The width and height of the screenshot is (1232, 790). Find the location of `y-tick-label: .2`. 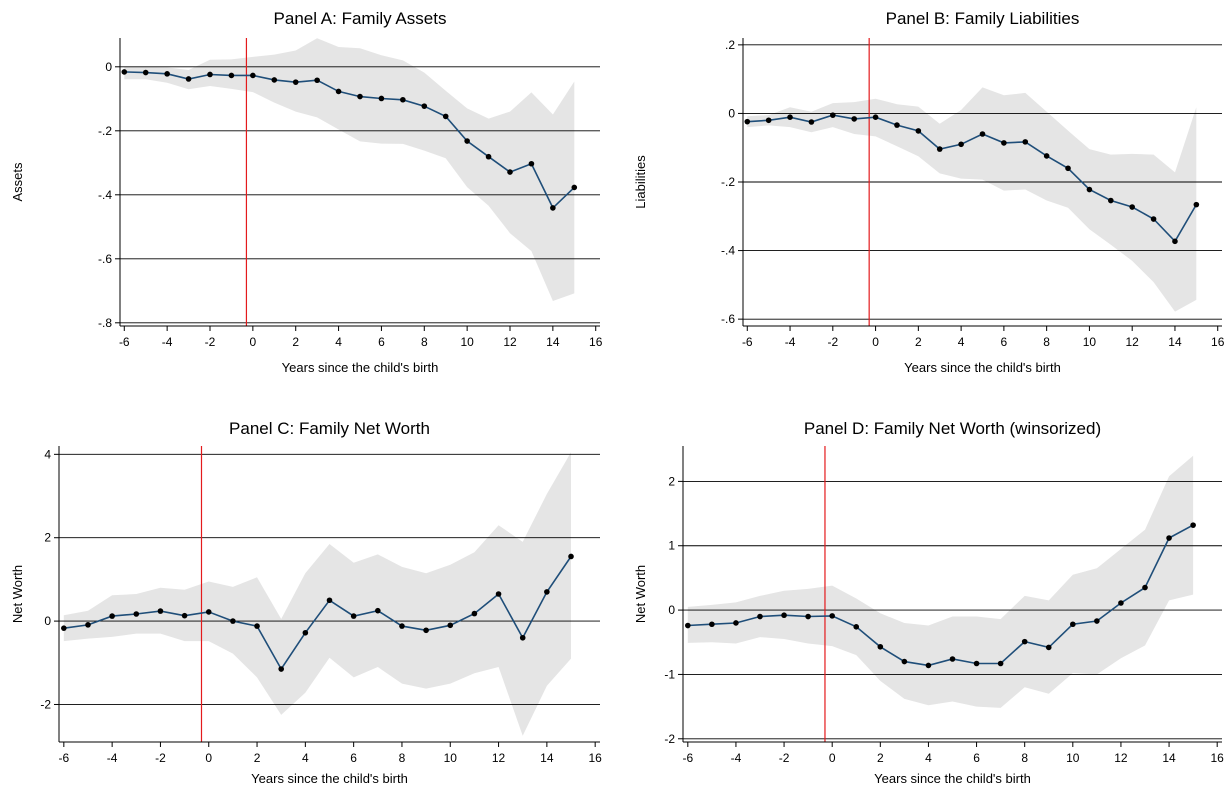

y-tick-label: .2 is located at coordinates (730, 45).